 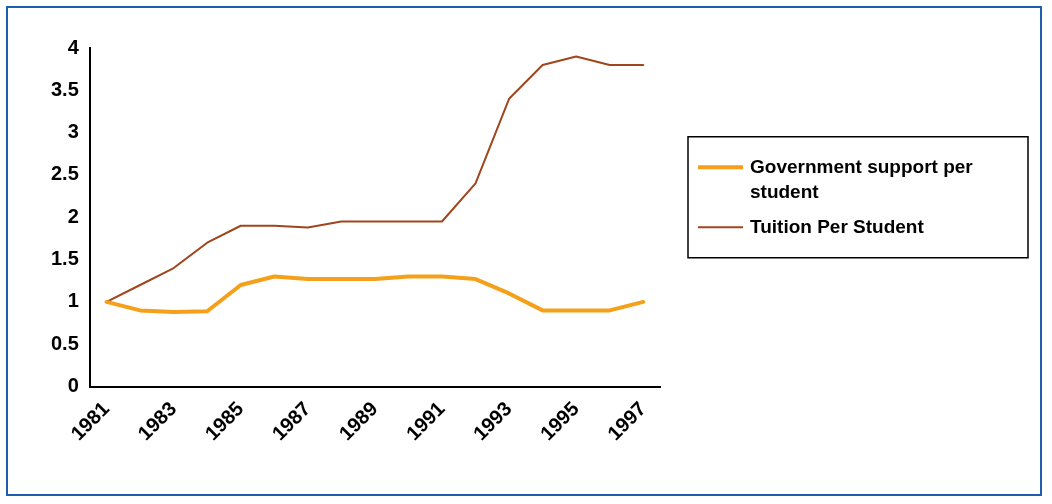 I want to click on y-tick-label: 4, so click(x=73, y=46).